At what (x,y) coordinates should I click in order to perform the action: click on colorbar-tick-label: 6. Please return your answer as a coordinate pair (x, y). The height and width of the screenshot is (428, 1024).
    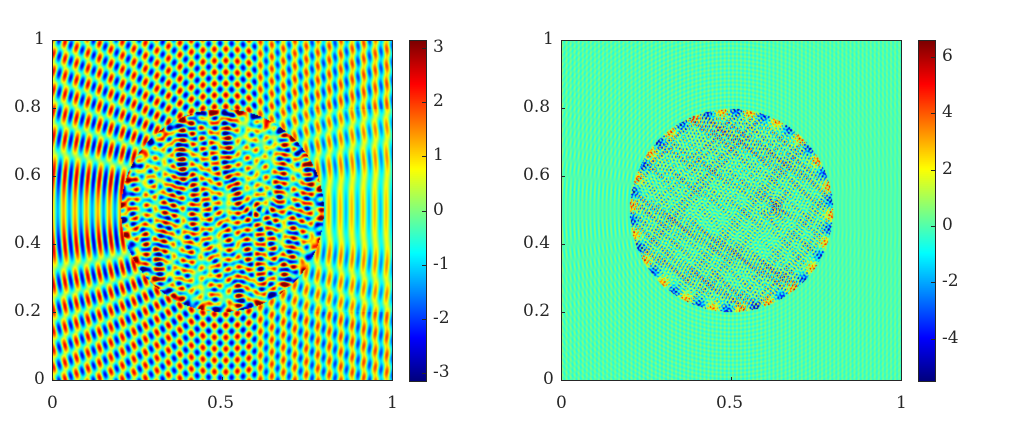
    Looking at the image, I should click on (947, 55).